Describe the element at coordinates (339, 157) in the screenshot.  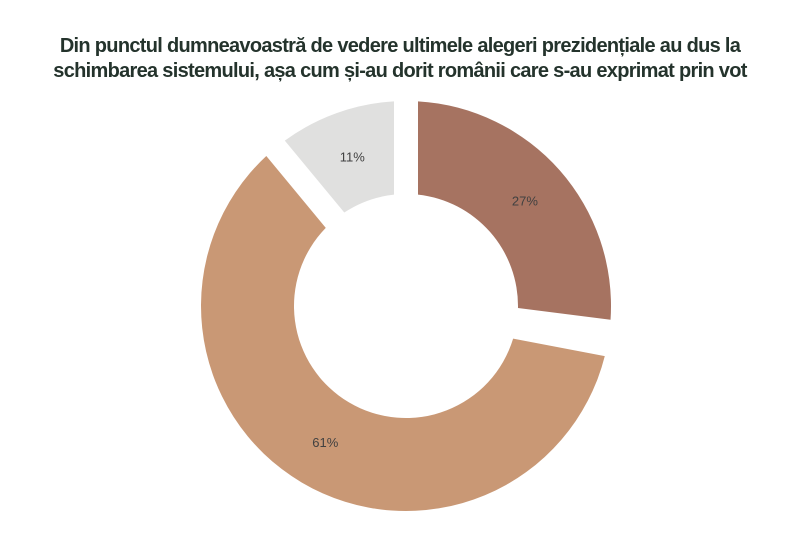
I see `donut-slice-11pct` at that location.